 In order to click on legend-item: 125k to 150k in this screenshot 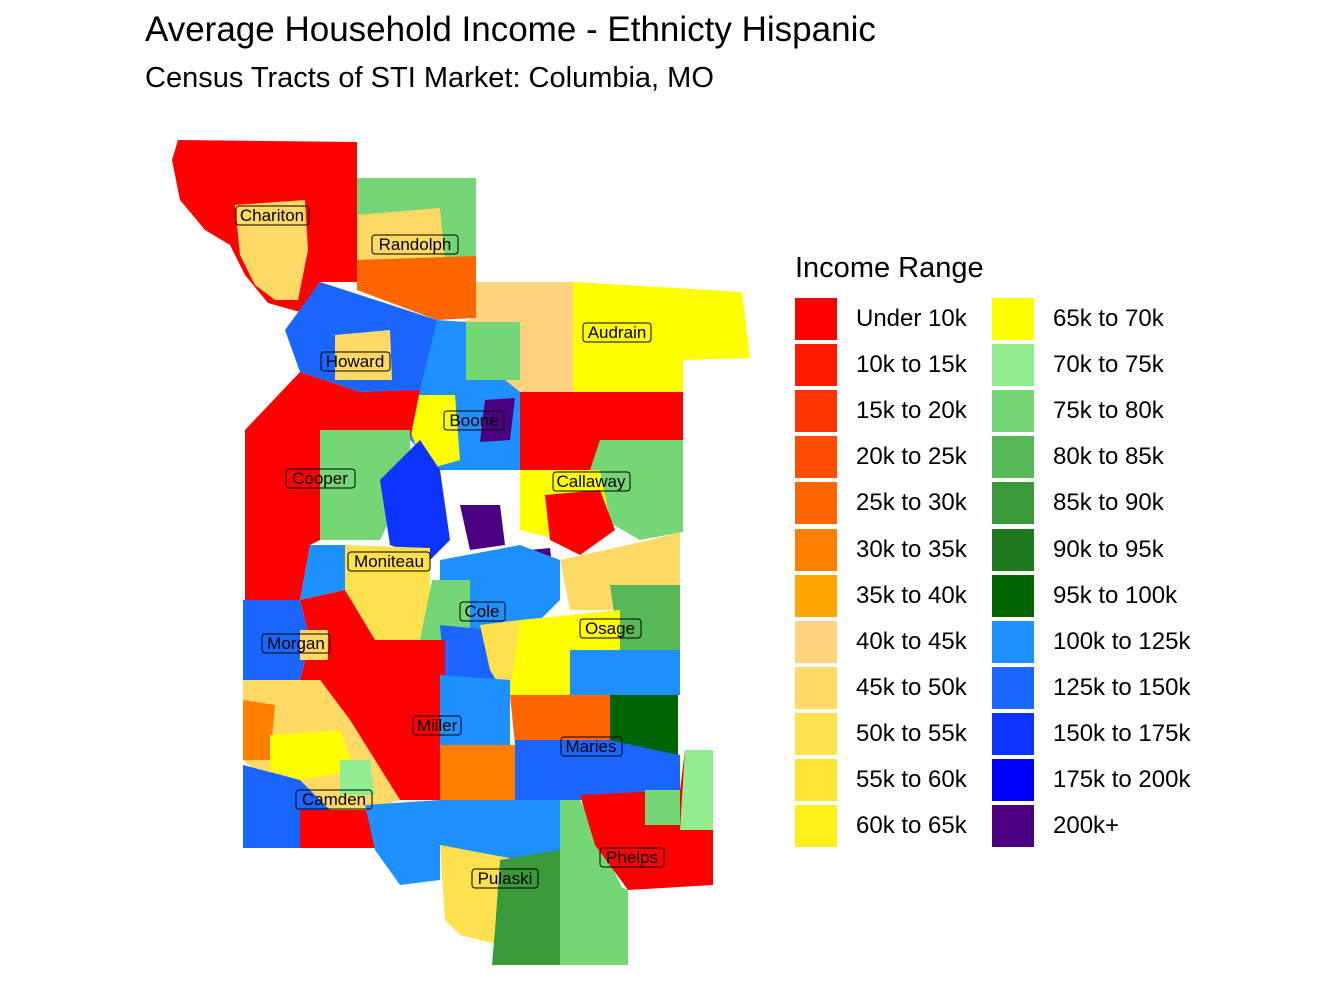, I will do `click(1091, 688)`.